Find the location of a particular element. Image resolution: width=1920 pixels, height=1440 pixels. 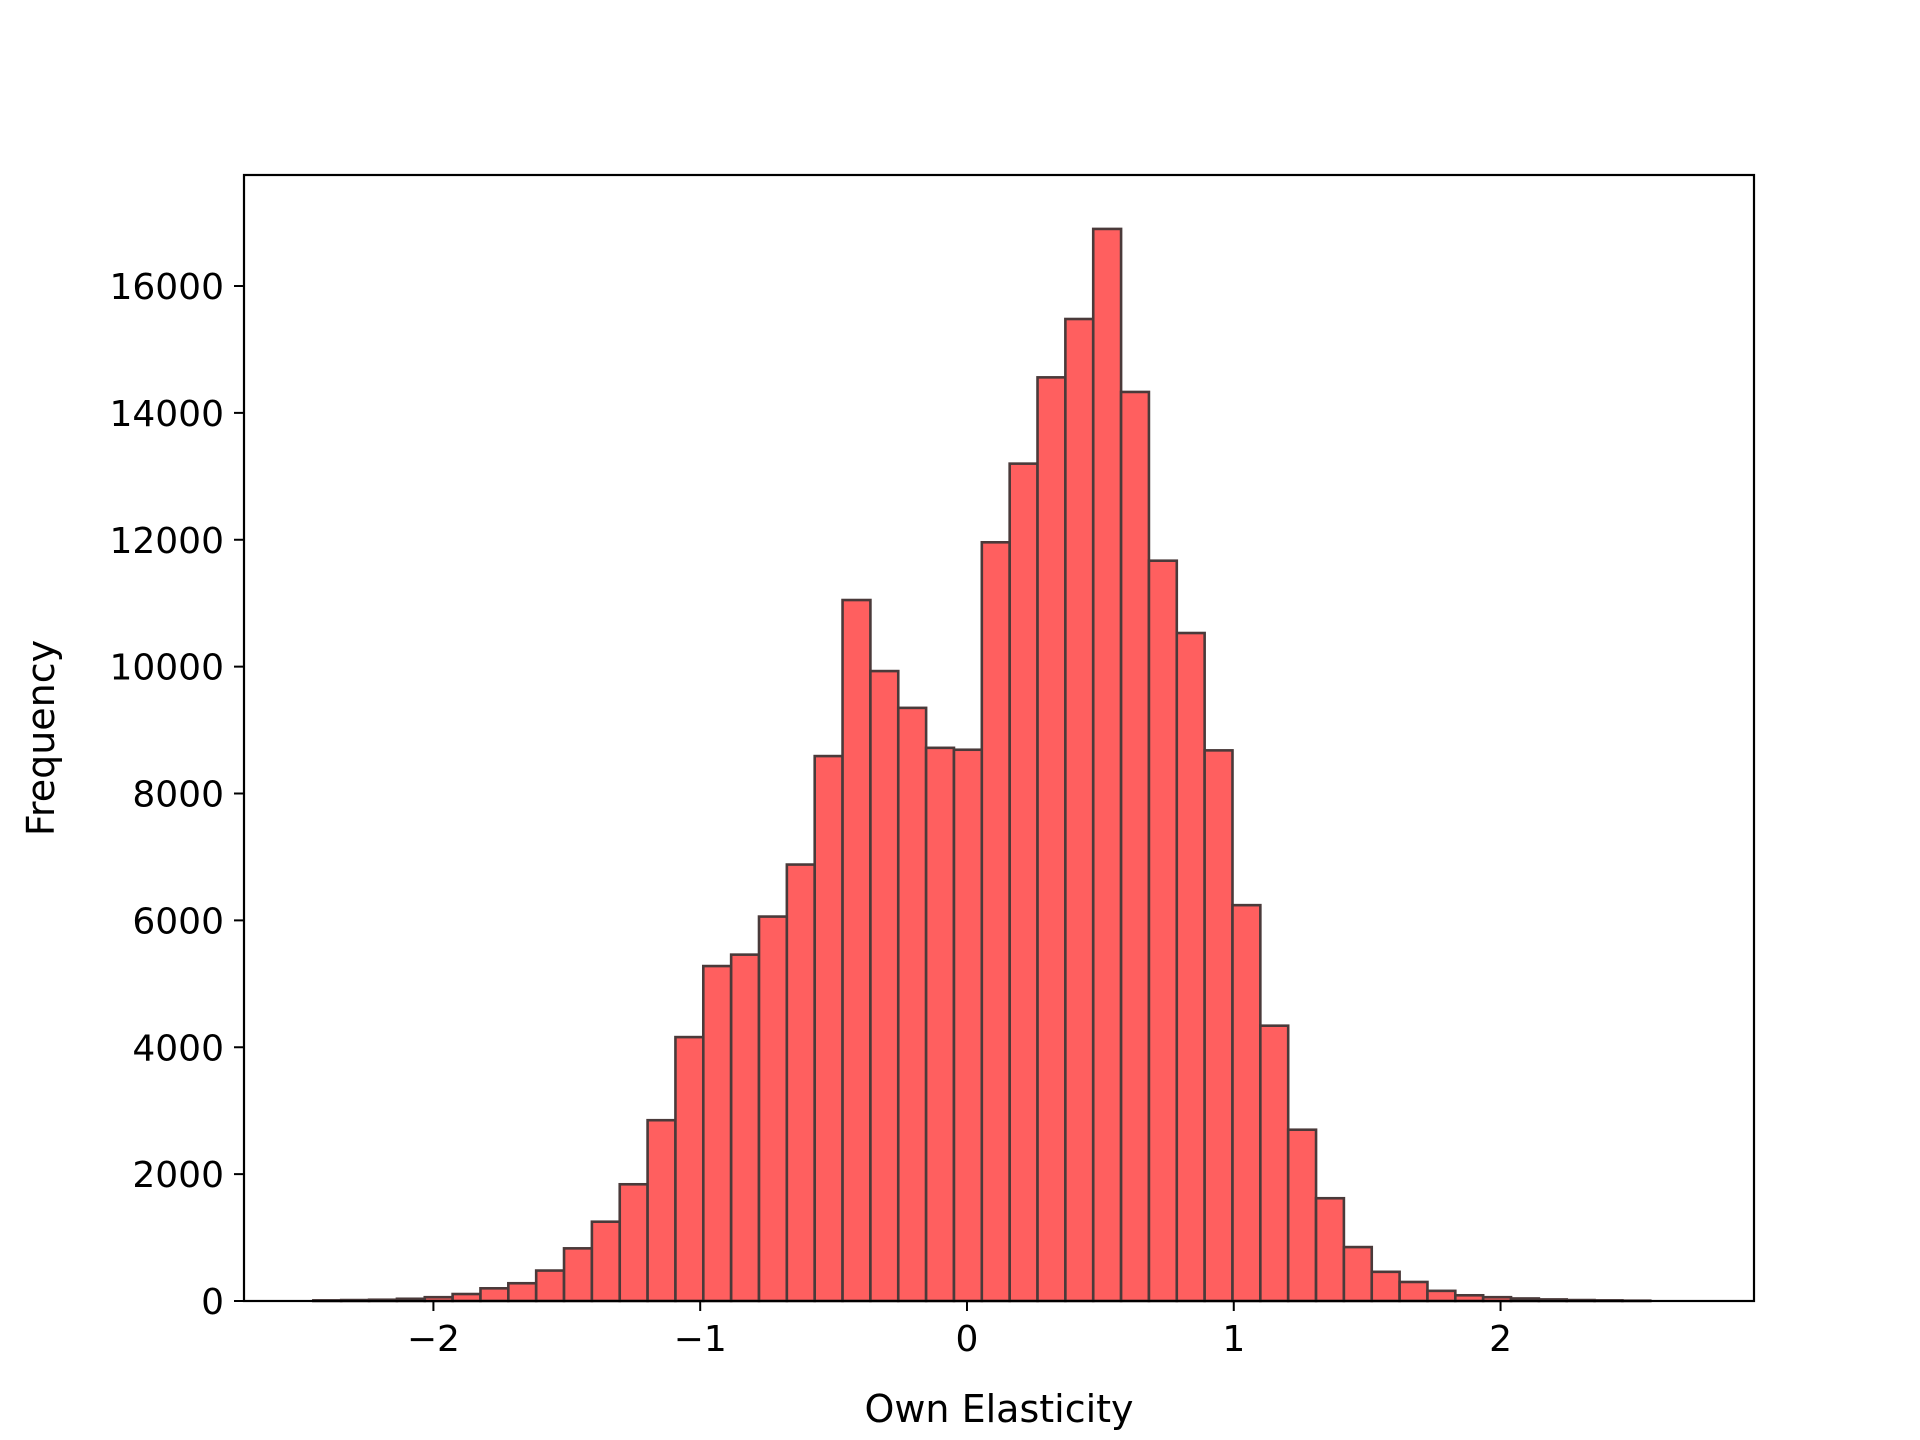

y-axis-ticks: 0 2000 4000 6000 8000 10000 12000 14000 16000 is located at coordinates (176, 795).